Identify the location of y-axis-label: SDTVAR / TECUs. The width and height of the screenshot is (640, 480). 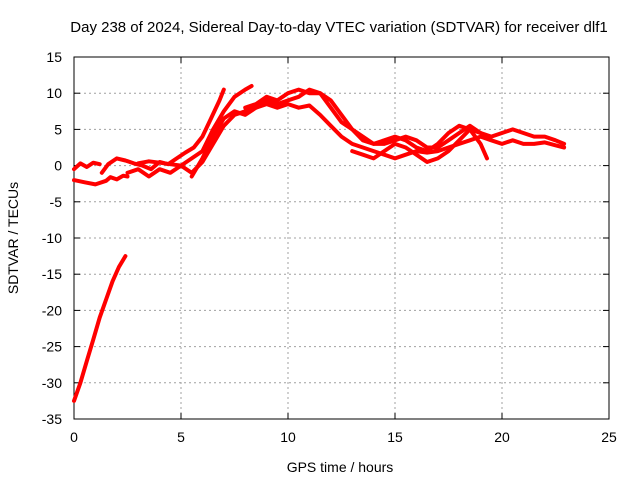
(13, 238).